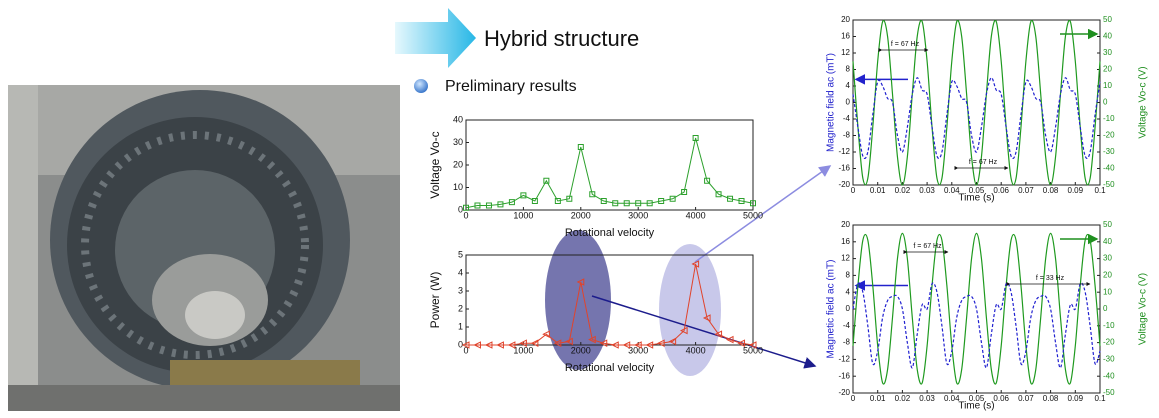 This screenshot has width=1159, height=418. Describe the element at coordinates (845, 36) in the screenshot. I see `y-tick-label: 16` at that location.